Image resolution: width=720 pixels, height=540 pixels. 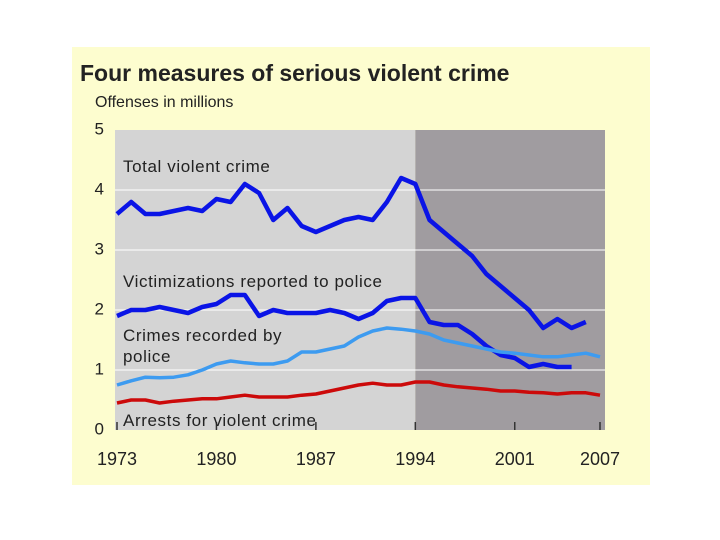 I want to click on series-label: Total violent crime, so click(x=197, y=166).